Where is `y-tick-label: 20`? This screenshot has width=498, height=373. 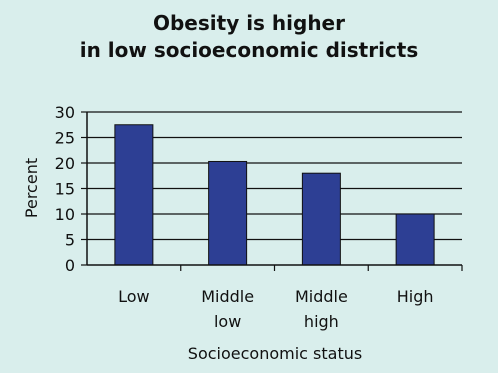
y-tick-label: 20 is located at coordinates (65, 163).